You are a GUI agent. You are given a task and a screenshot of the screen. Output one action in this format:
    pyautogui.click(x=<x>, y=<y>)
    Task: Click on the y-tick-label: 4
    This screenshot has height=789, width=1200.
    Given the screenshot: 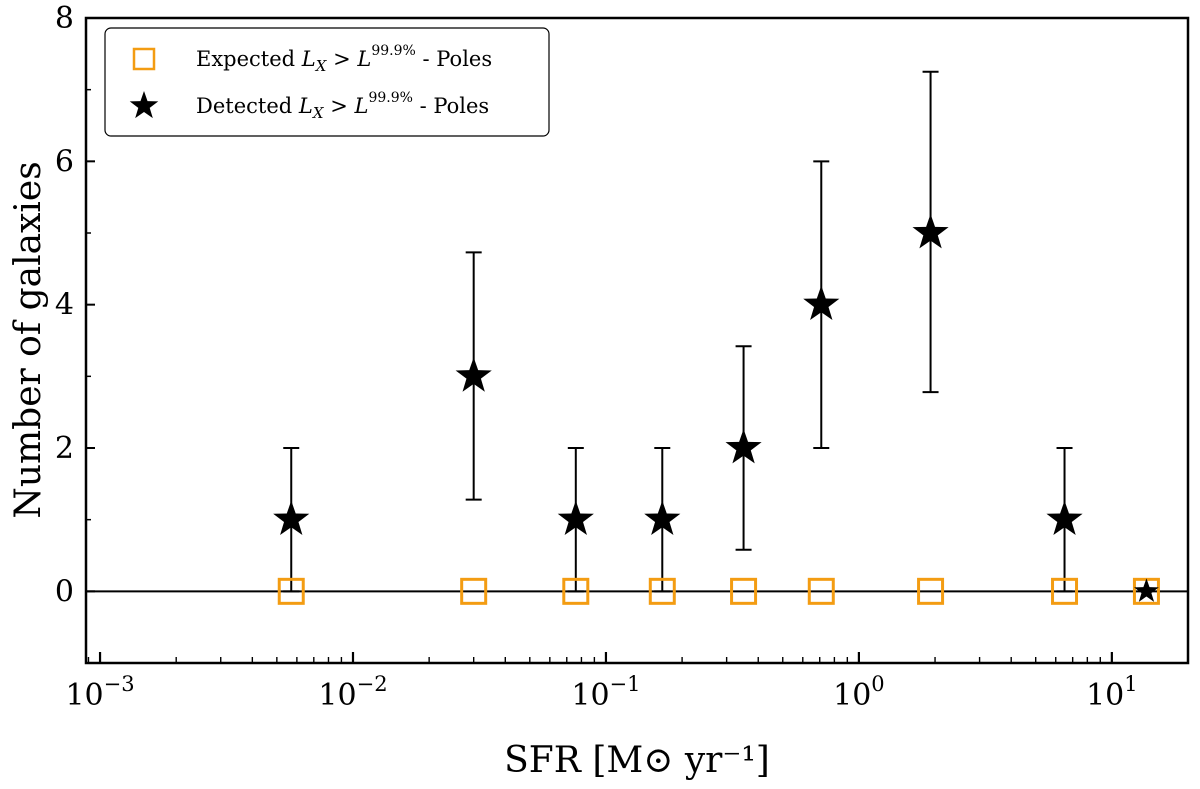 What is the action you would take?
    pyautogui.click(x=64, y=305)
    